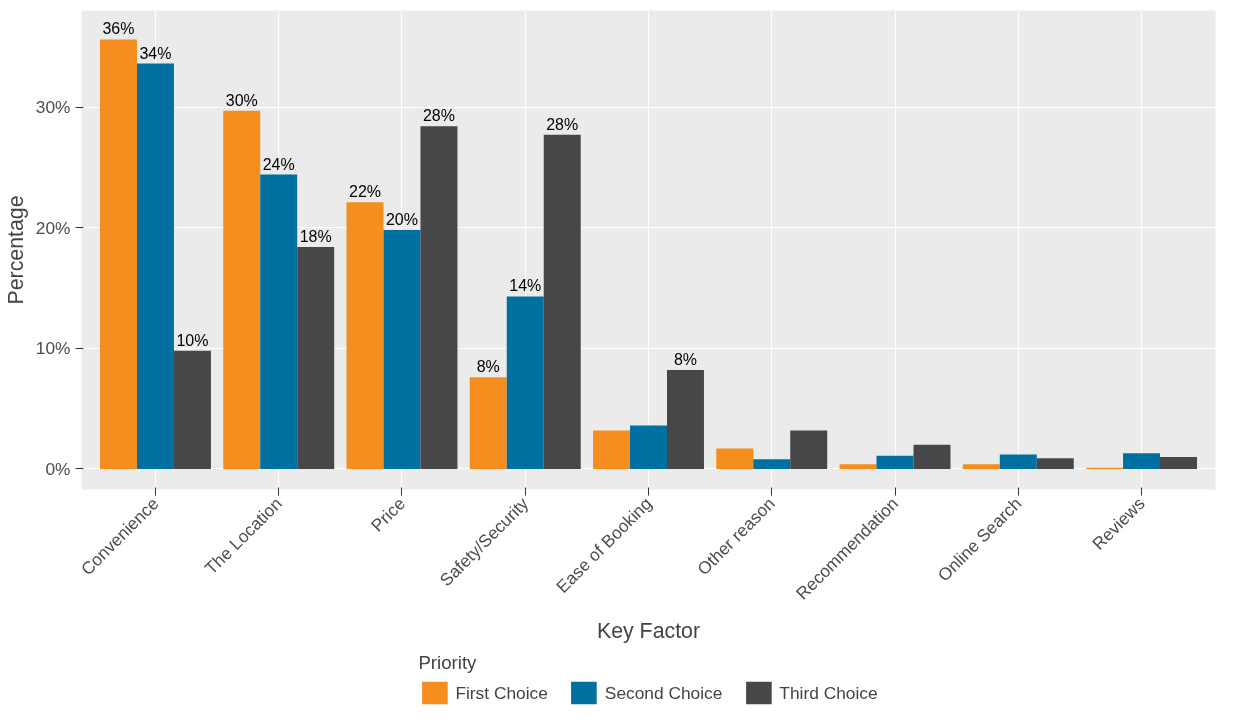  I want to click on y-tick-label: 10%, so click(53, 348).